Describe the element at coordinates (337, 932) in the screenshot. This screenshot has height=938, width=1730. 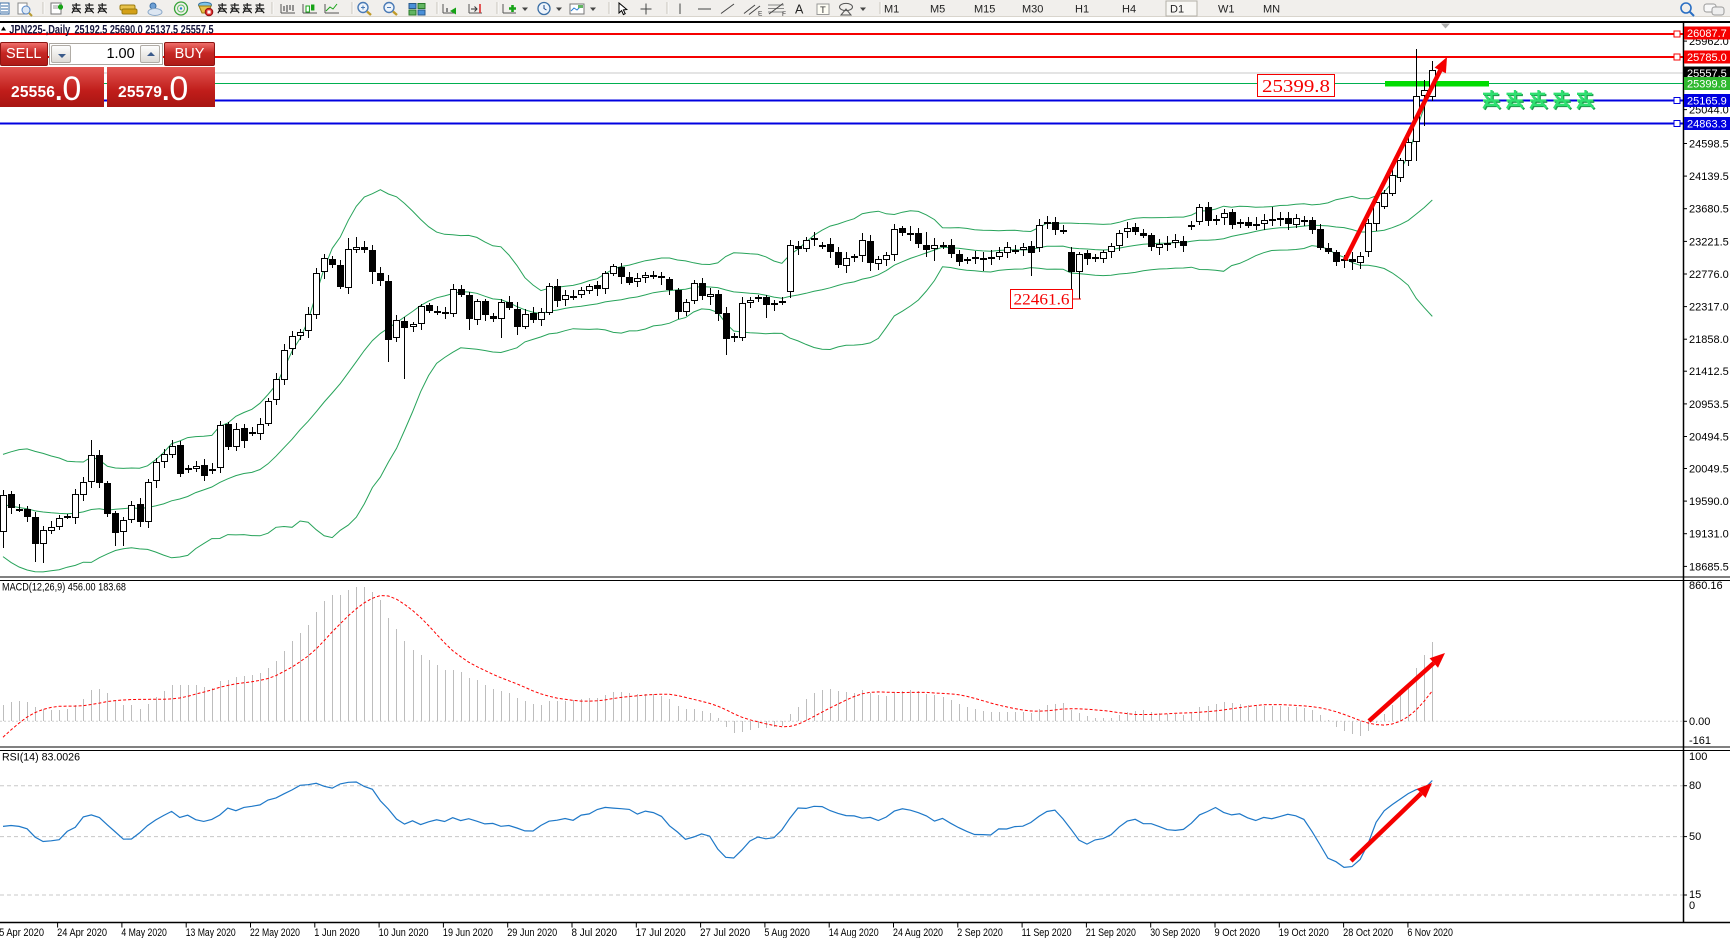
I see `svg-text: 1 Jun 2020` at that location.